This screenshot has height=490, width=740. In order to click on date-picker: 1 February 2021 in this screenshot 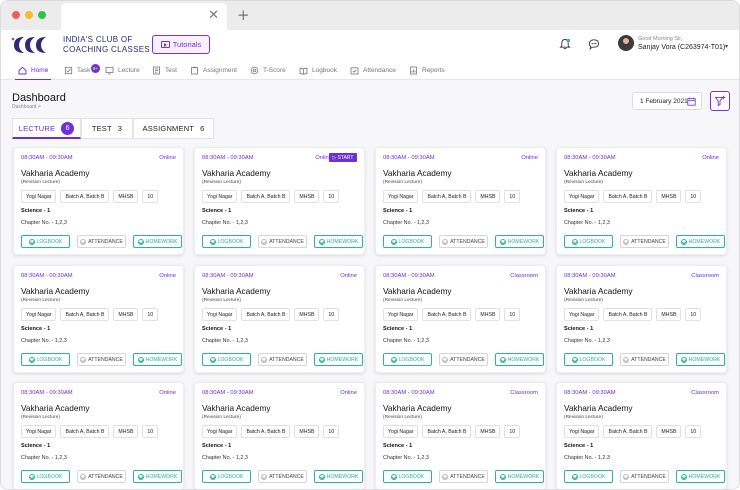, I will do `click(667, 101)`.